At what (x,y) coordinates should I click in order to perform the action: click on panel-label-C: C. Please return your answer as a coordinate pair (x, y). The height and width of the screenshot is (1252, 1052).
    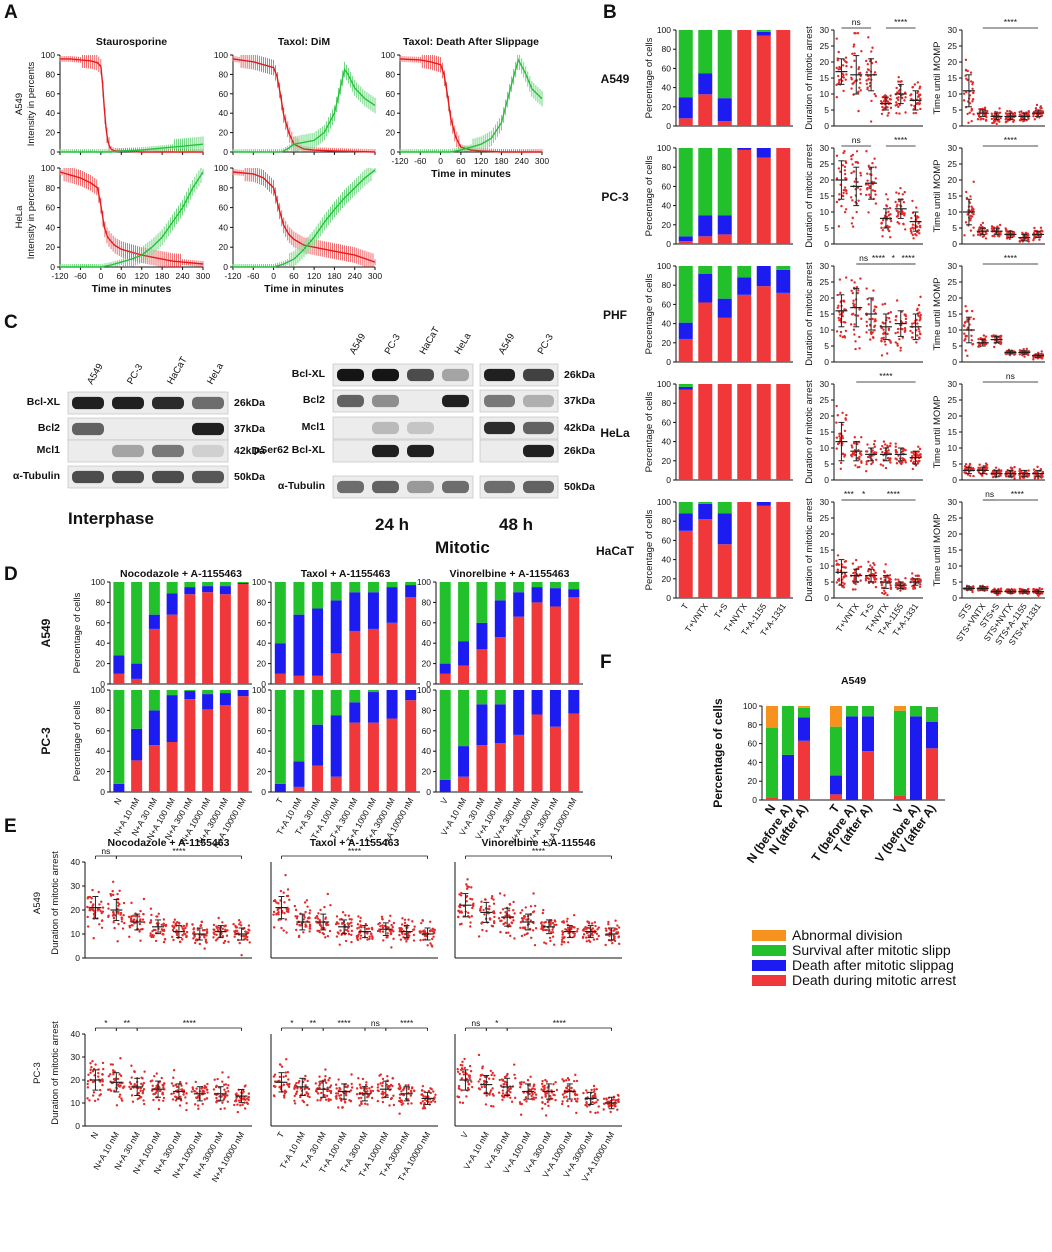
    Looking at the image, I should click on (11, 322).